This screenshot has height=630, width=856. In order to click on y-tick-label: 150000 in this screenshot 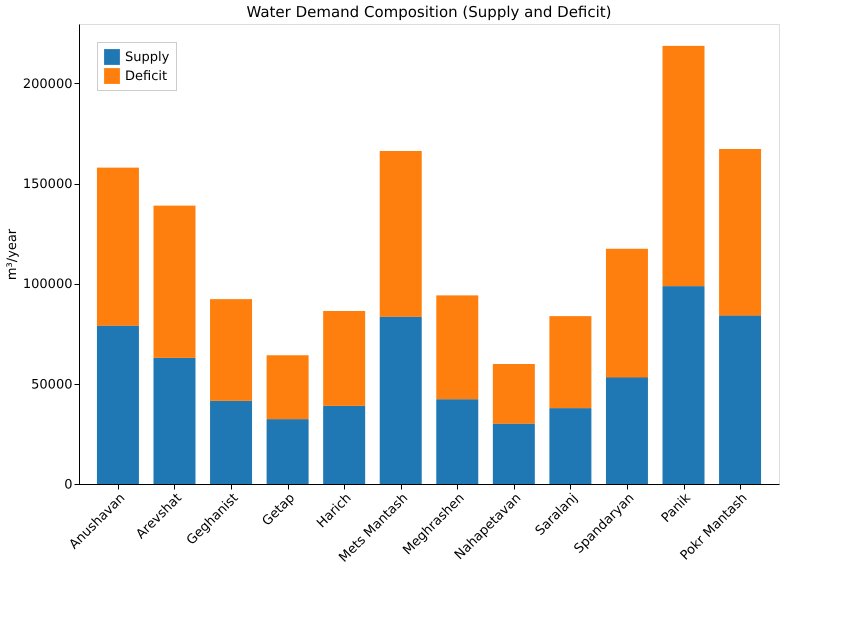, I will do `click(47, 184)`.